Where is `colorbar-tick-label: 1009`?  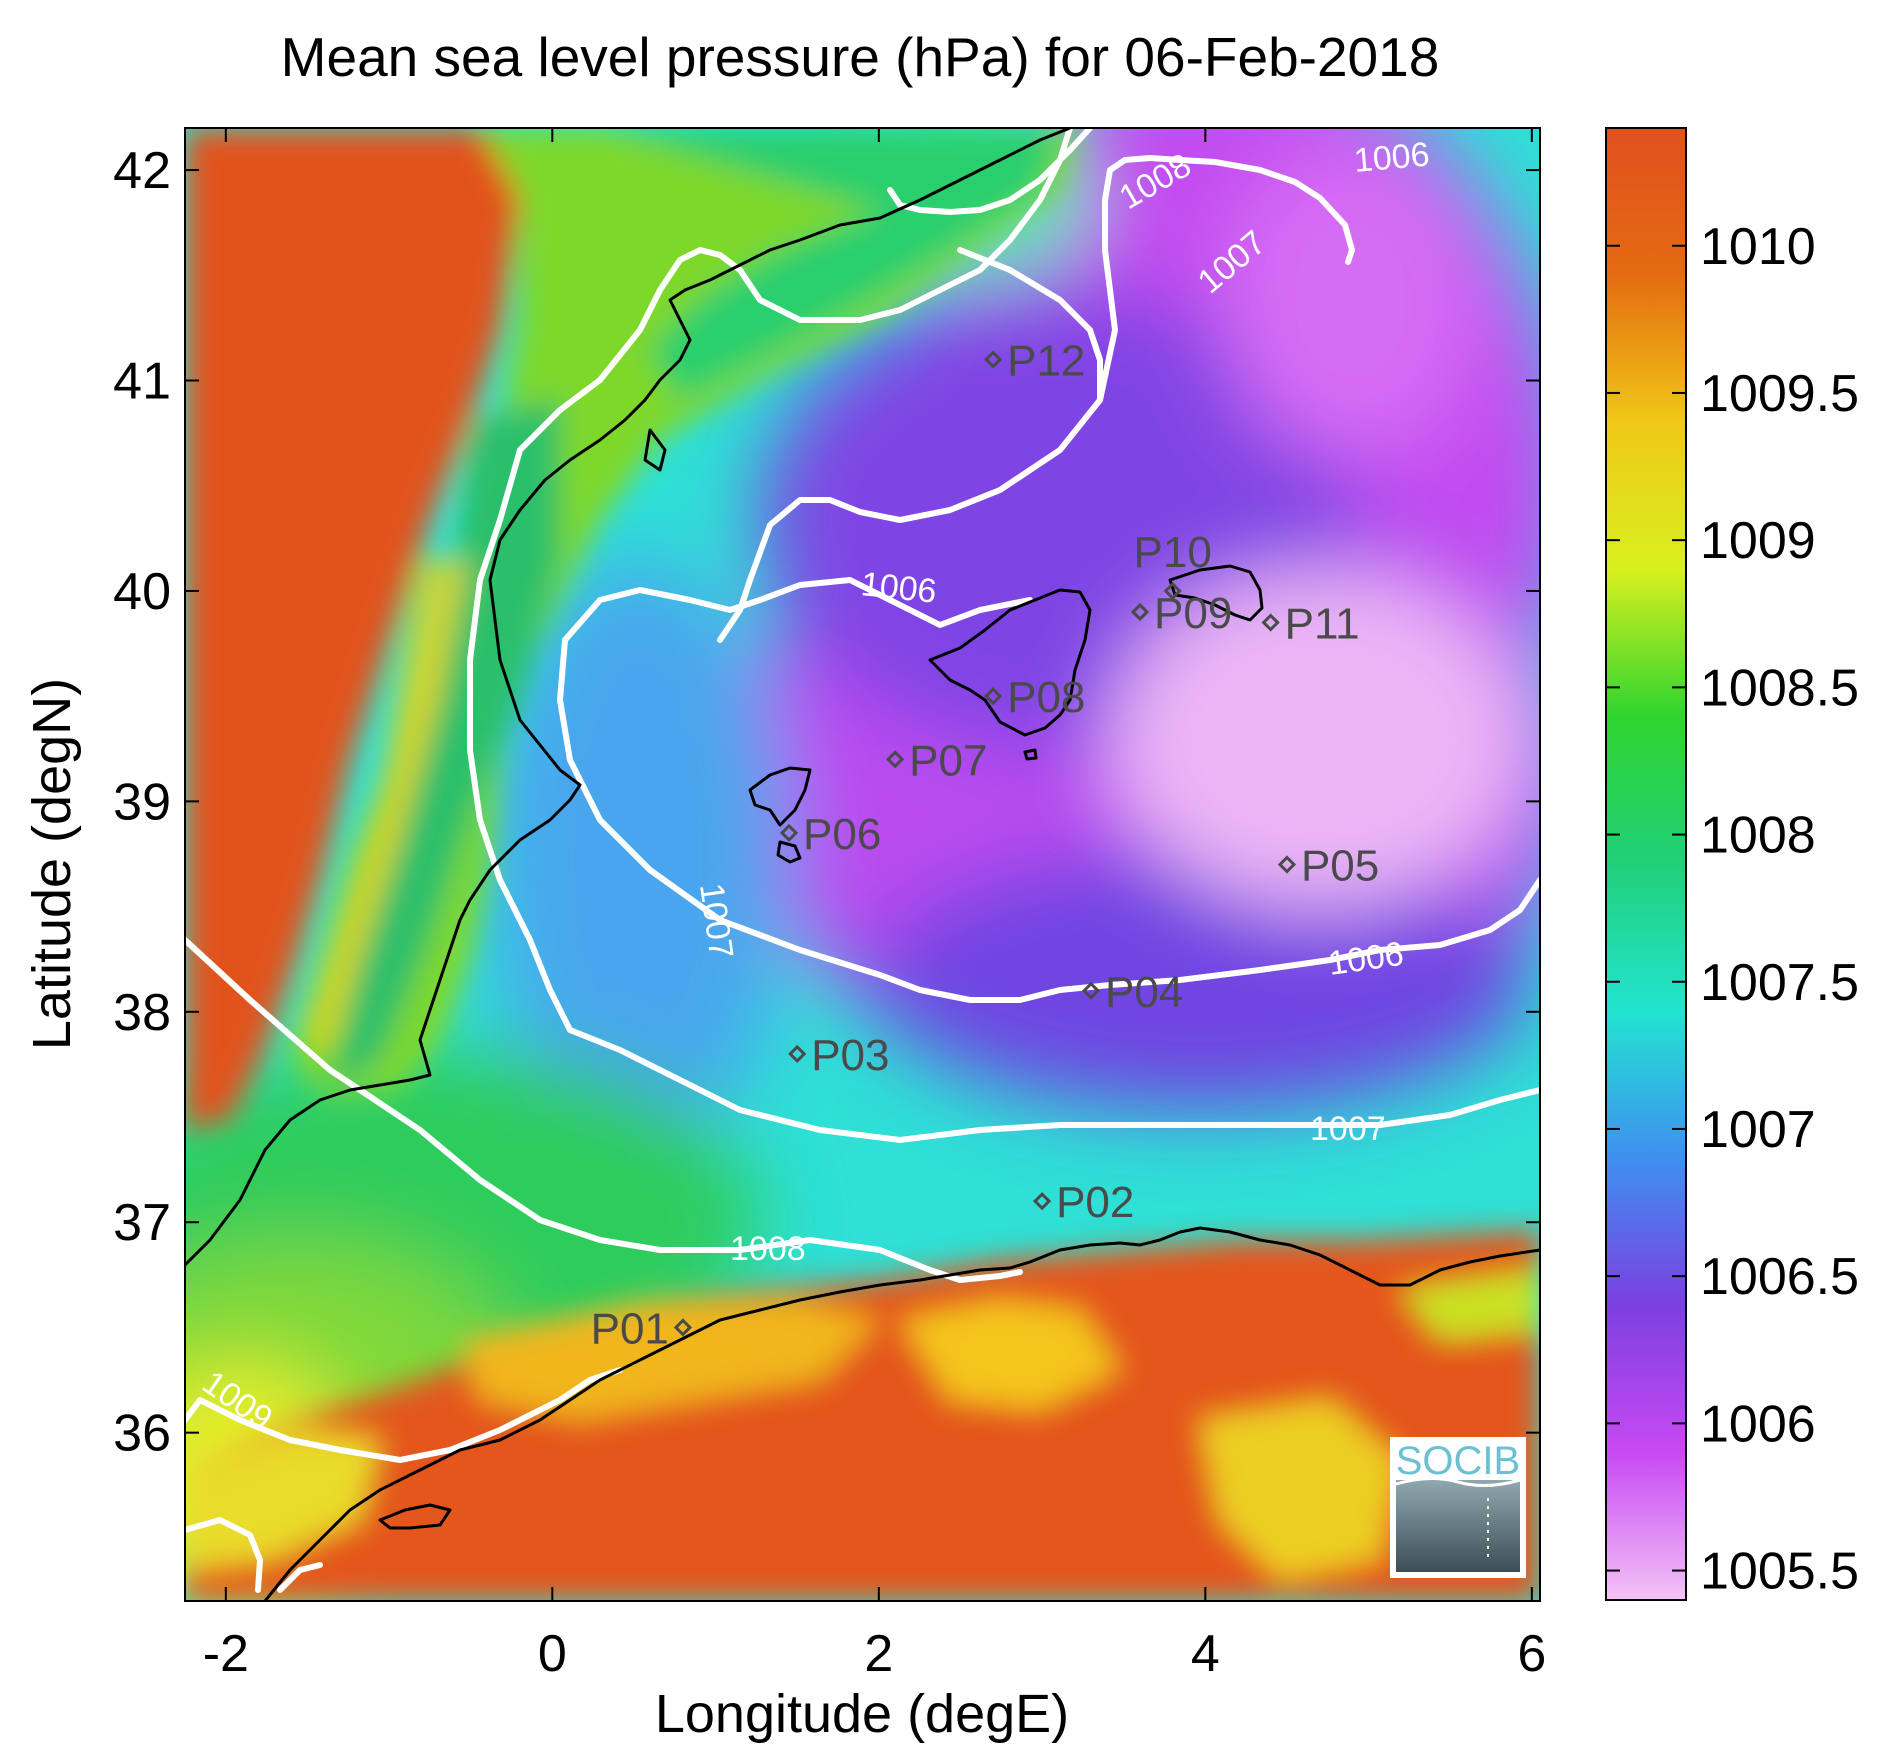
colorbar-tick-label: 1009 is located at coordinates (1758, 541).